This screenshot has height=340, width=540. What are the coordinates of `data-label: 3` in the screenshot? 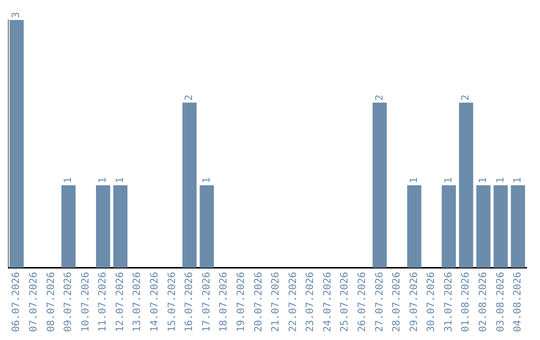 It's located at (16, 15).